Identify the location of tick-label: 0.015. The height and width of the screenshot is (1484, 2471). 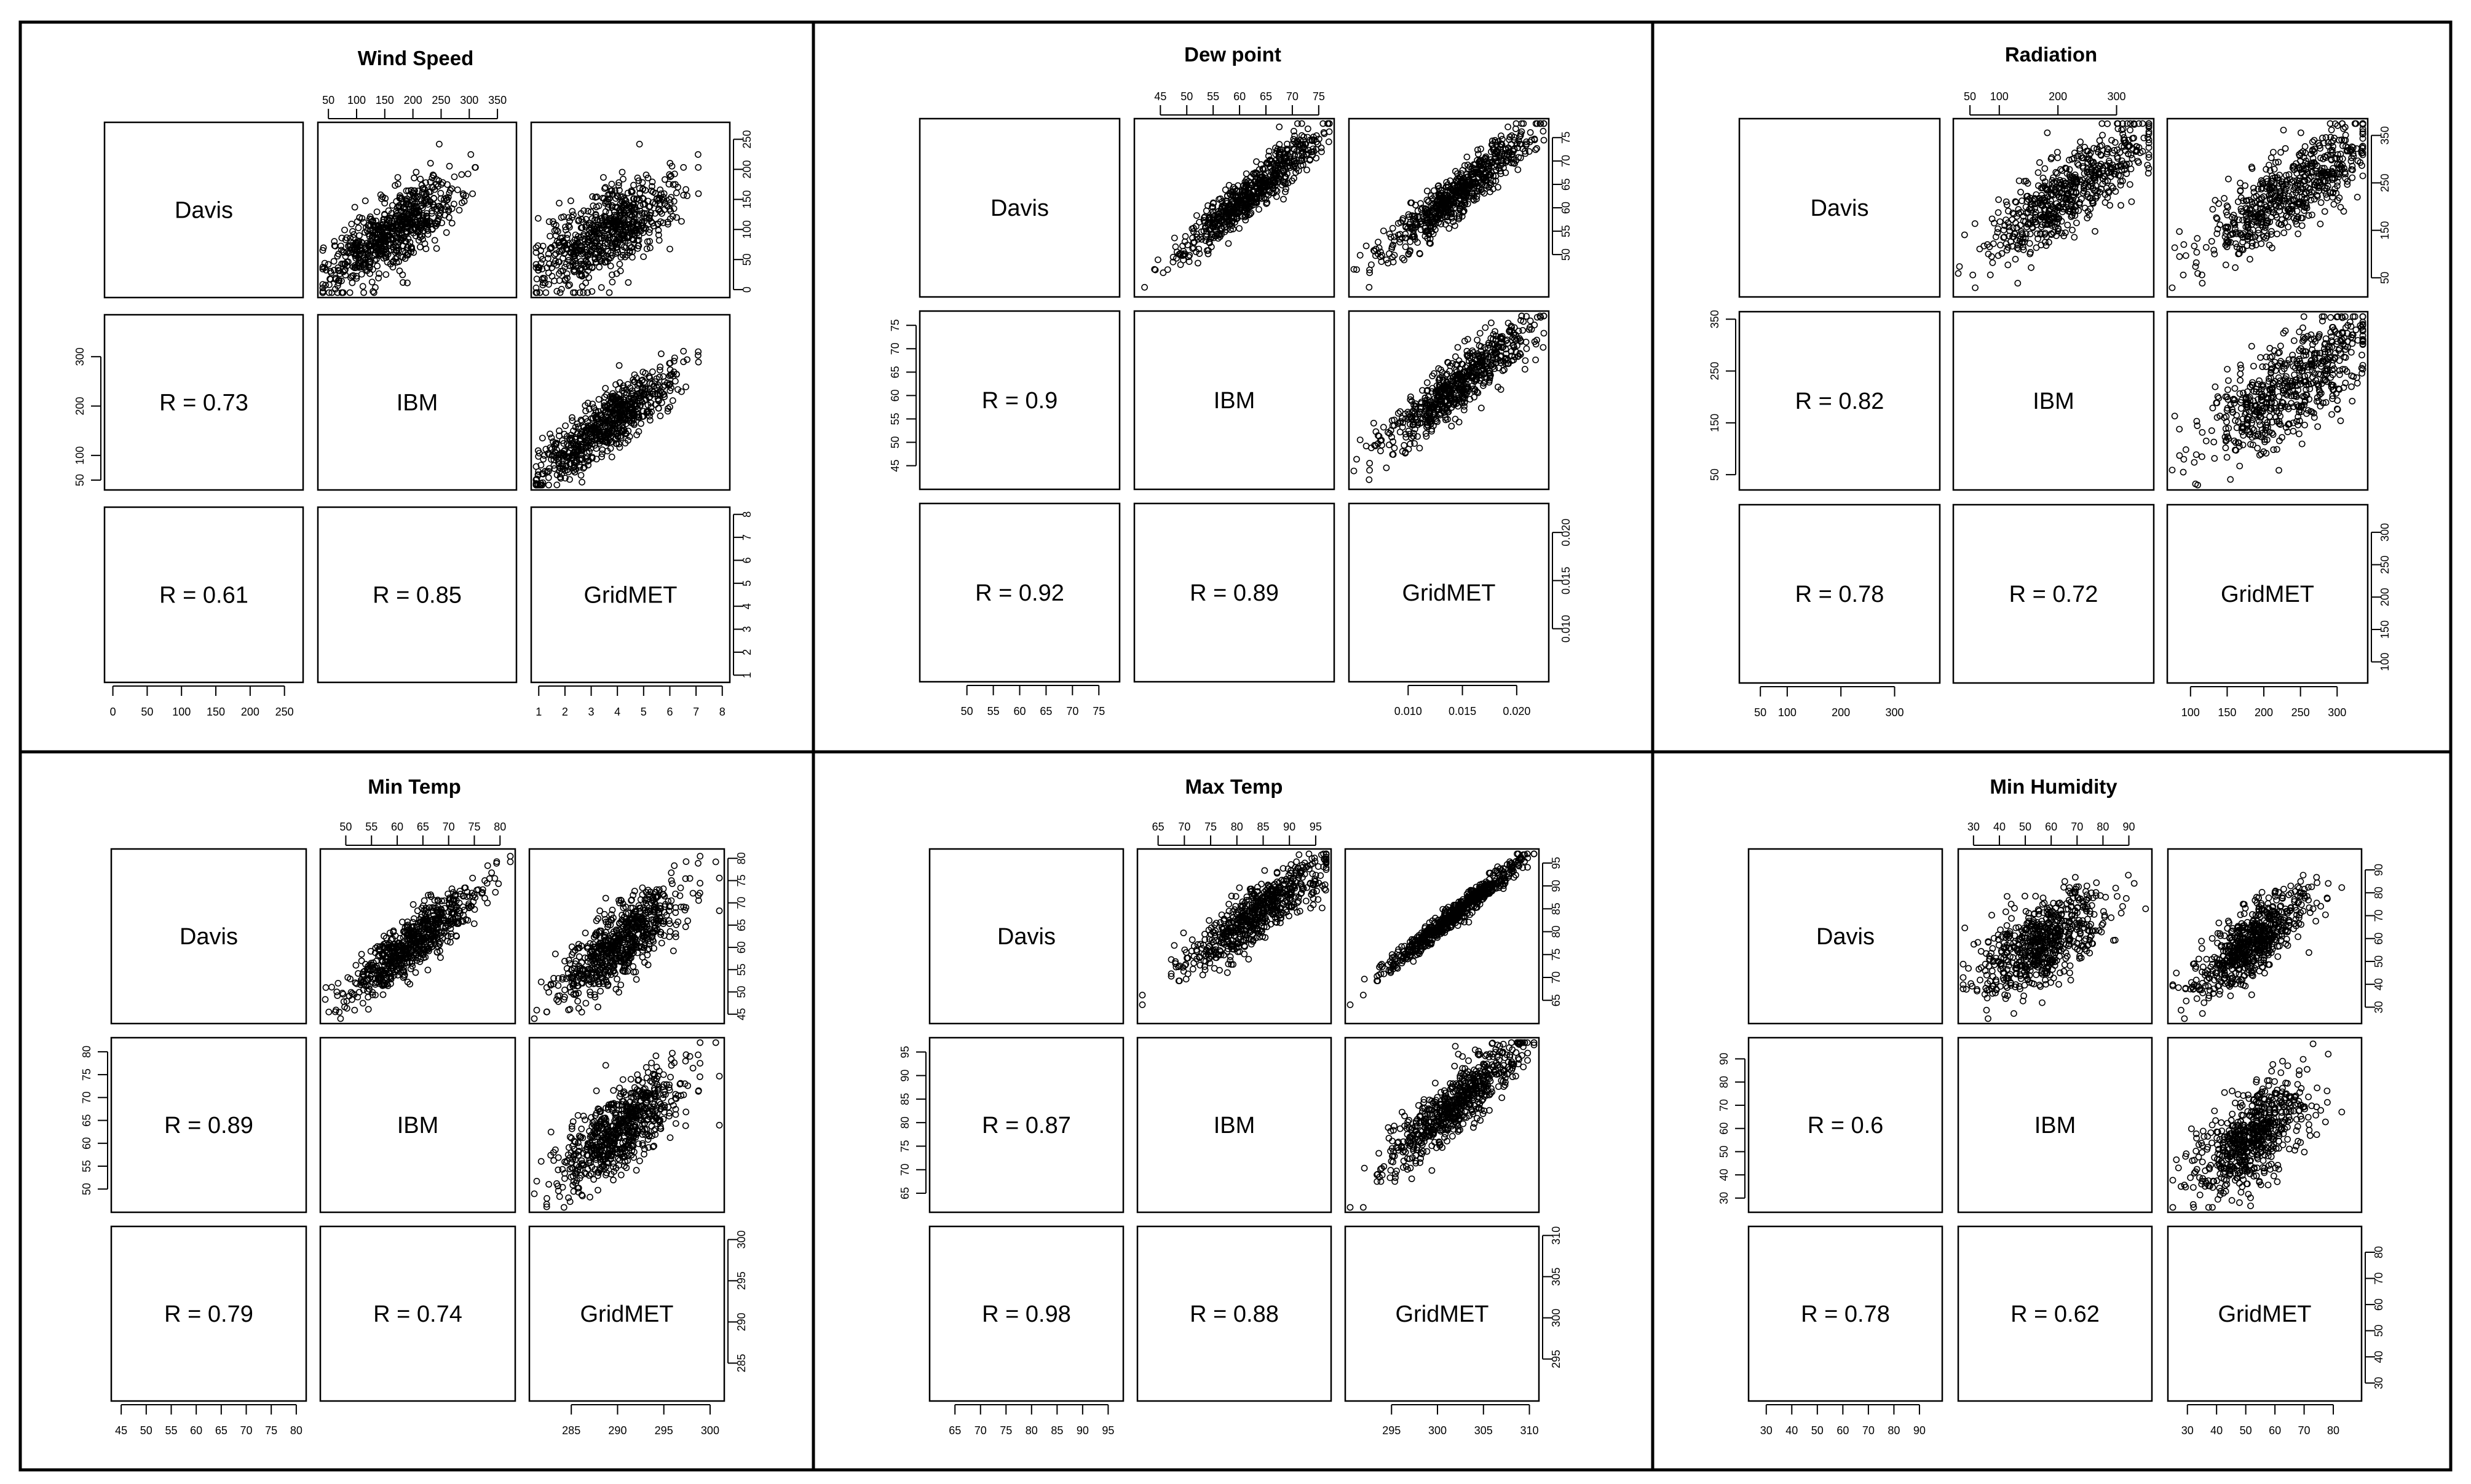
(1463, 711).